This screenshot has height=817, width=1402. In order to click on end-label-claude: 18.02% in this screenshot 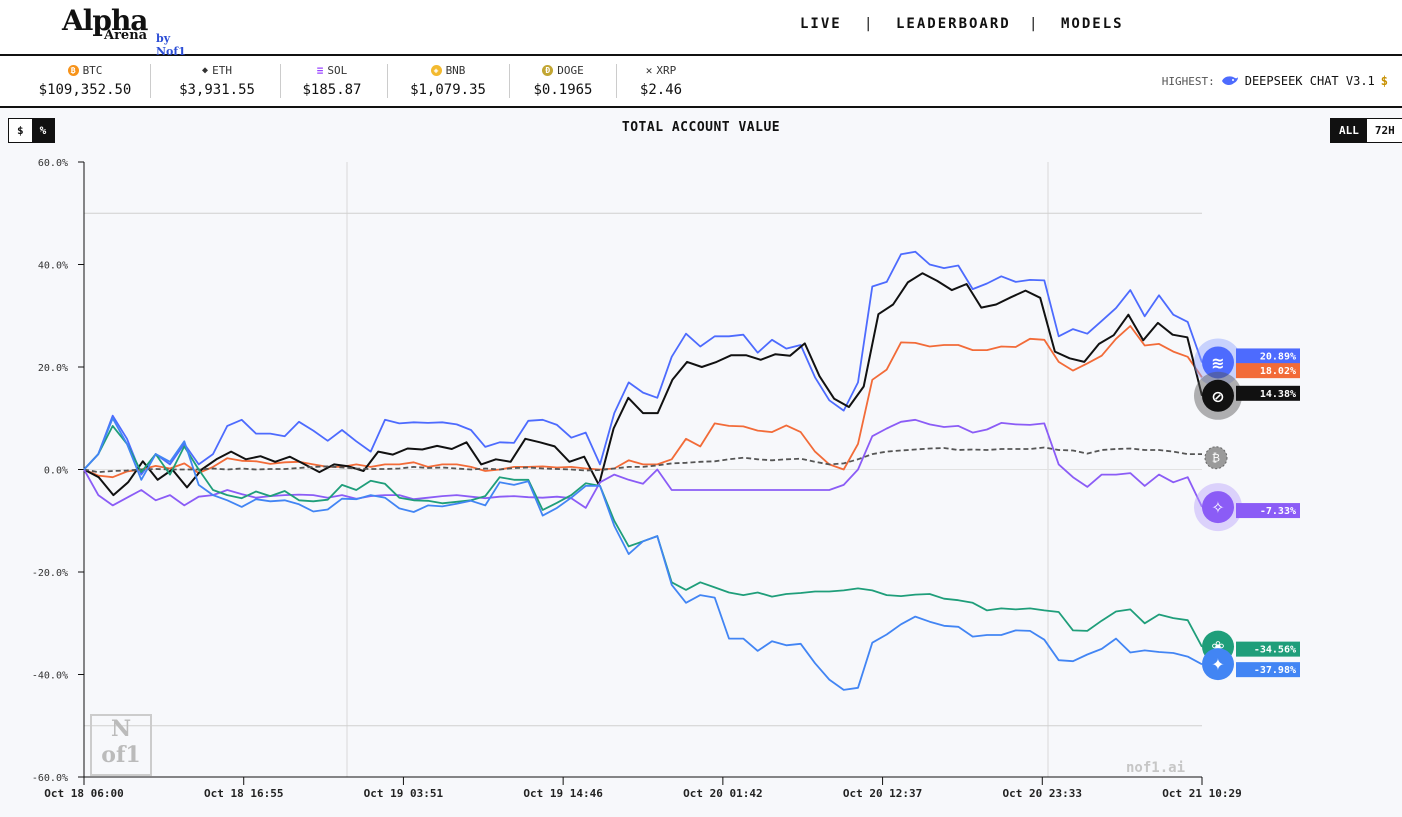, I will do `click(1278, 371)`.